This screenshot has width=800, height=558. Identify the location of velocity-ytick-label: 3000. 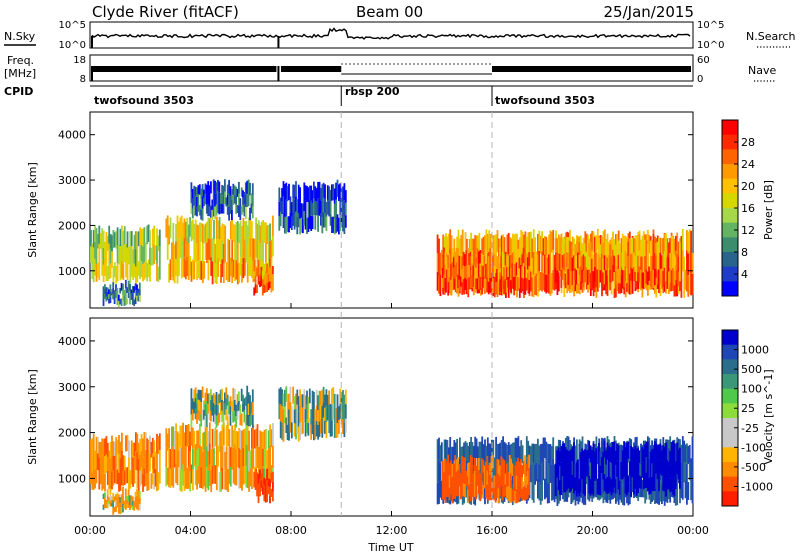
(72, 387).